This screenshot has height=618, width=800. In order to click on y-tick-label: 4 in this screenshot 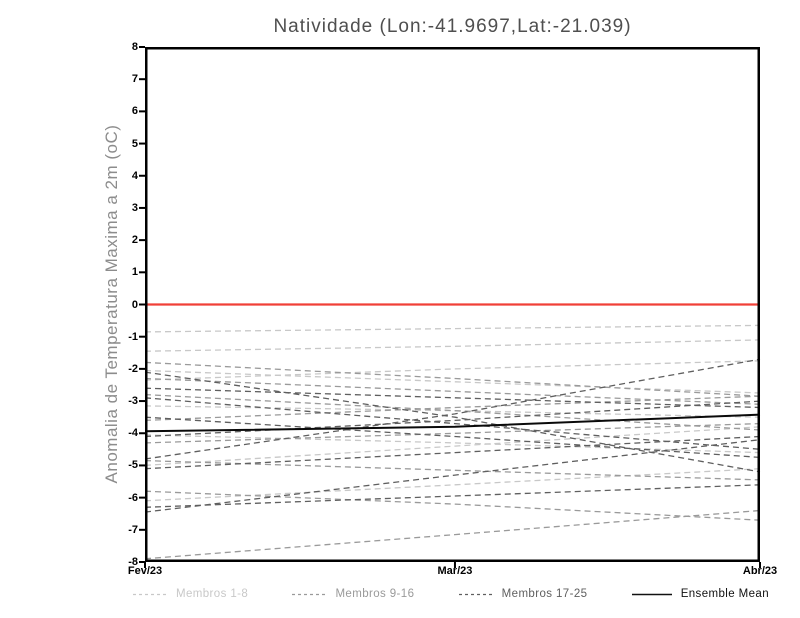, I will do `click(134, 175)`.